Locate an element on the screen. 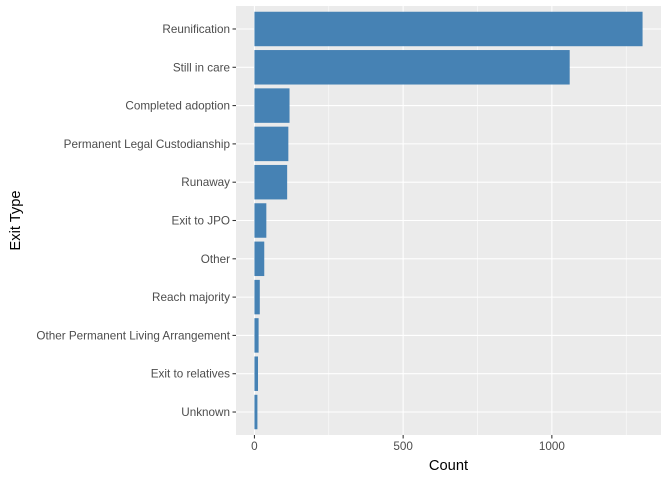 This screenshot has height=485, width=672. x-tick-label: 500 is located at coordinates (403, 446).